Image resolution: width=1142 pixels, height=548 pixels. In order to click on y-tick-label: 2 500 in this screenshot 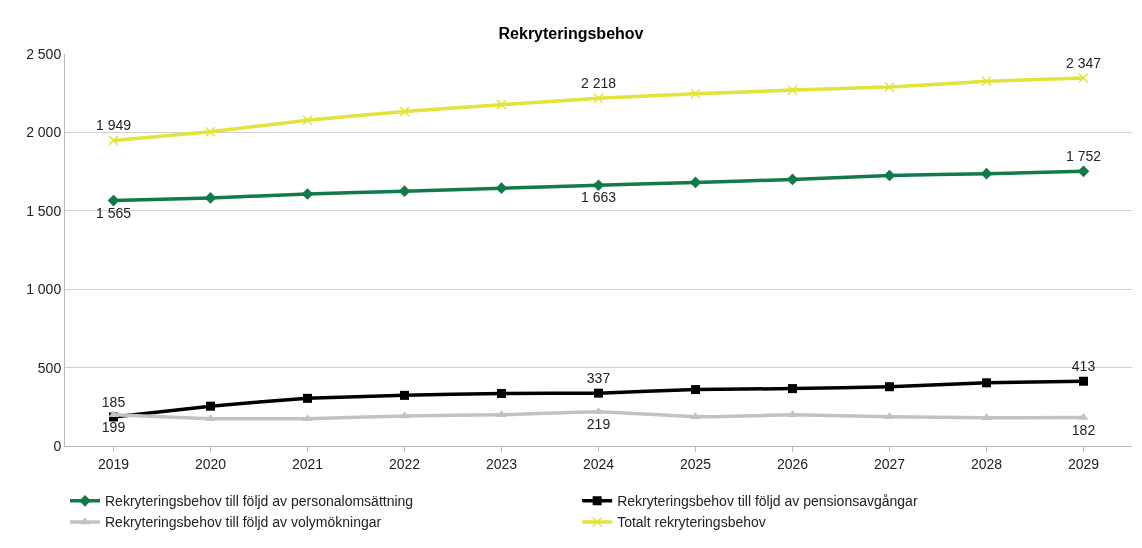, I will do `click(44, 53)`.